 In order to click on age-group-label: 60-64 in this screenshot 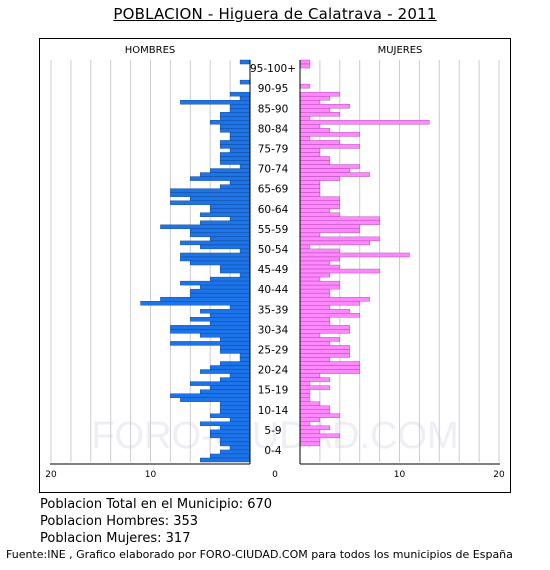, I will do `click(273, 210)`.